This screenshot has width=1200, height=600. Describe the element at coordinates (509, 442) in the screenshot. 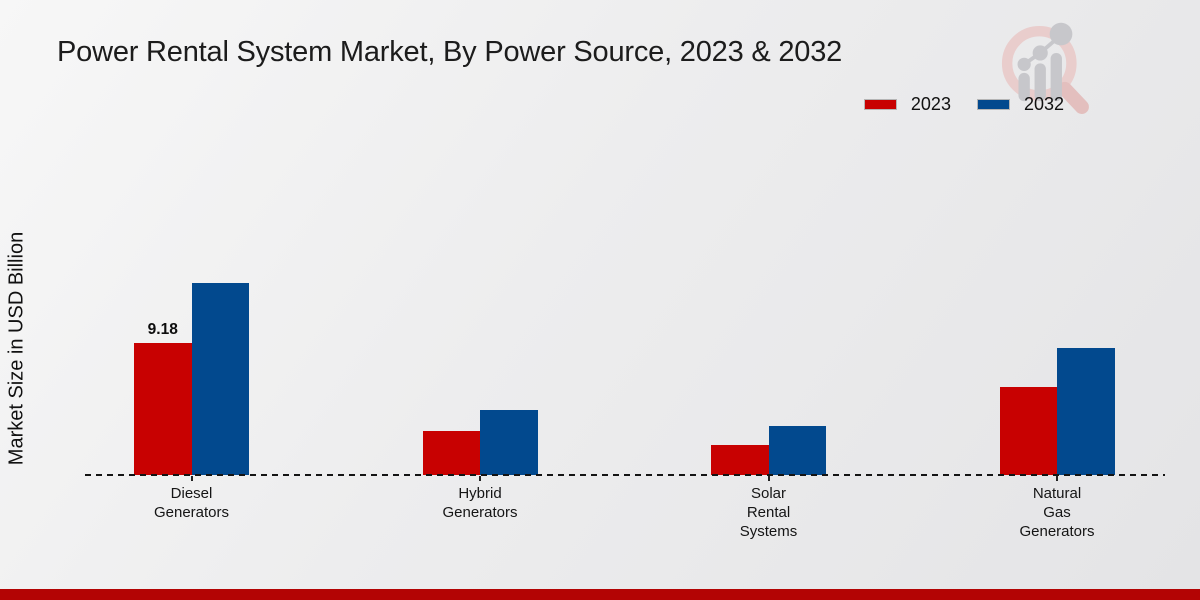

I see `bar-2032-hybrid-generators` at that location.